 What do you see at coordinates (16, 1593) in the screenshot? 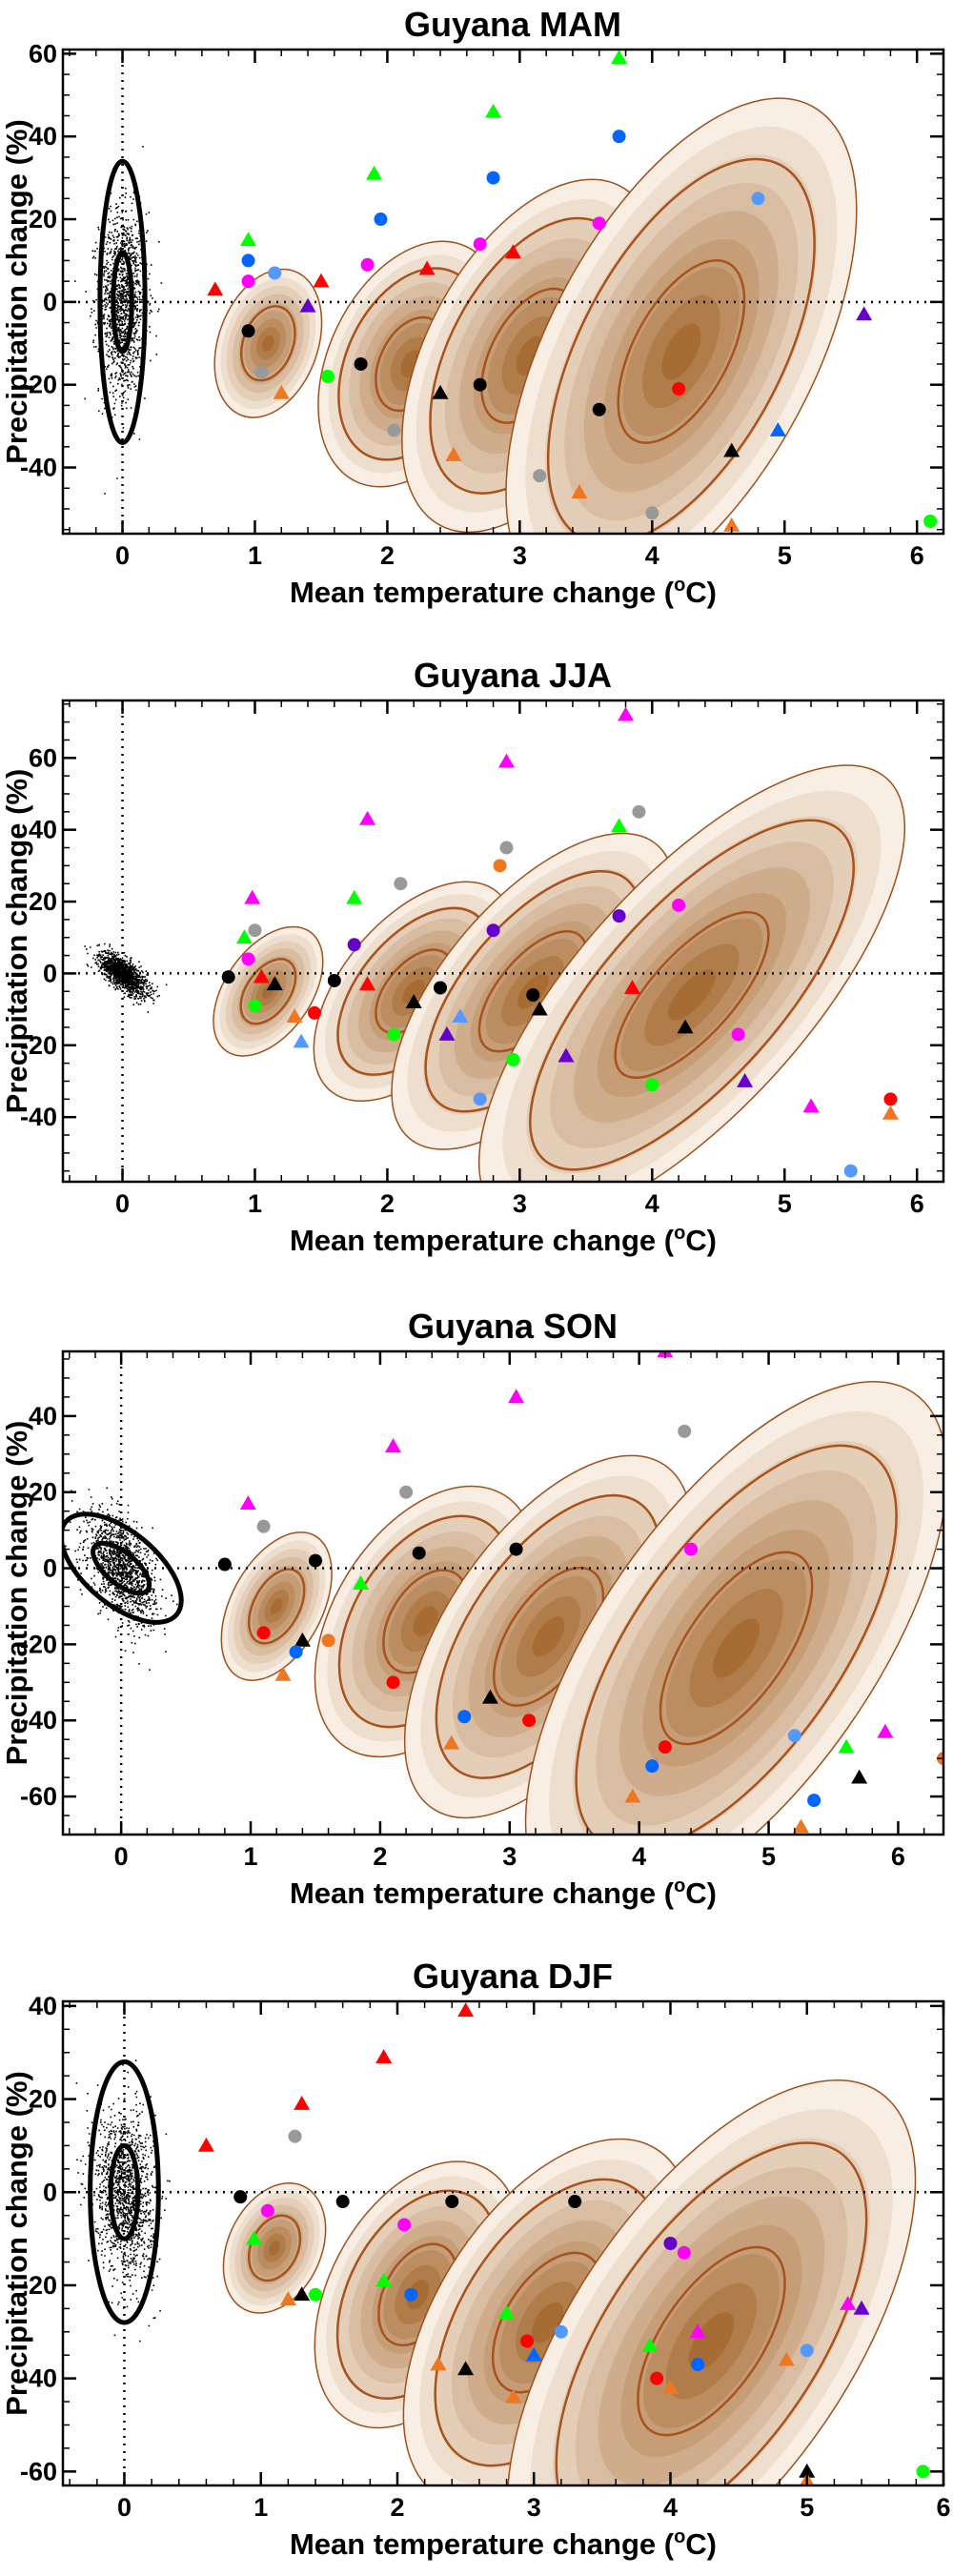
I see `y-axis-label: Precipitation change (%)` at bounding box center [16, 1593].